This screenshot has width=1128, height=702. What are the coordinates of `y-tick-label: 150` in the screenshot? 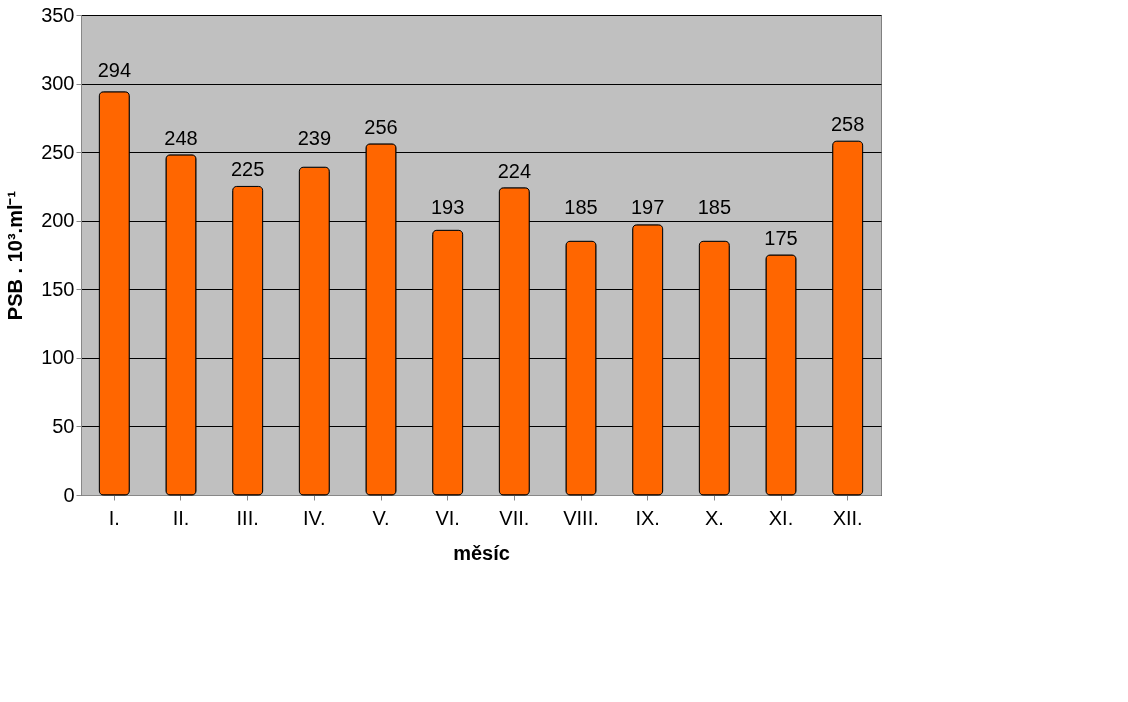 It's located at (58, 288).